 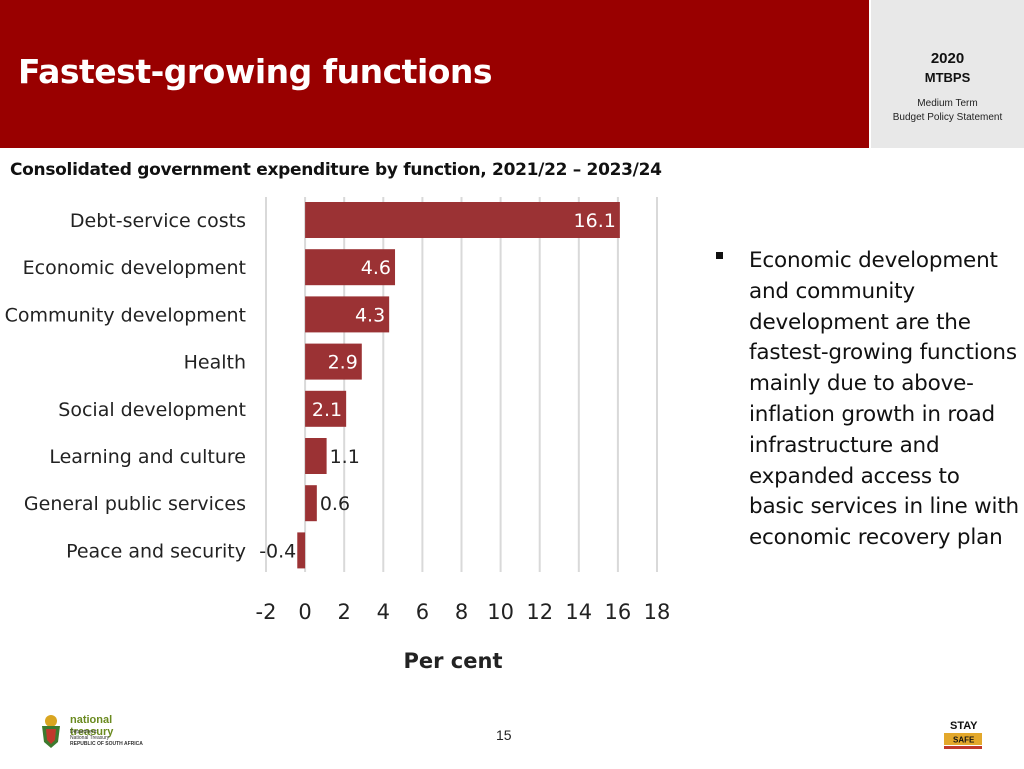 What do you see at coordinates (657, 612) in the screenshot?
I see `tick-label: 18` at bounding box center [657, 612].